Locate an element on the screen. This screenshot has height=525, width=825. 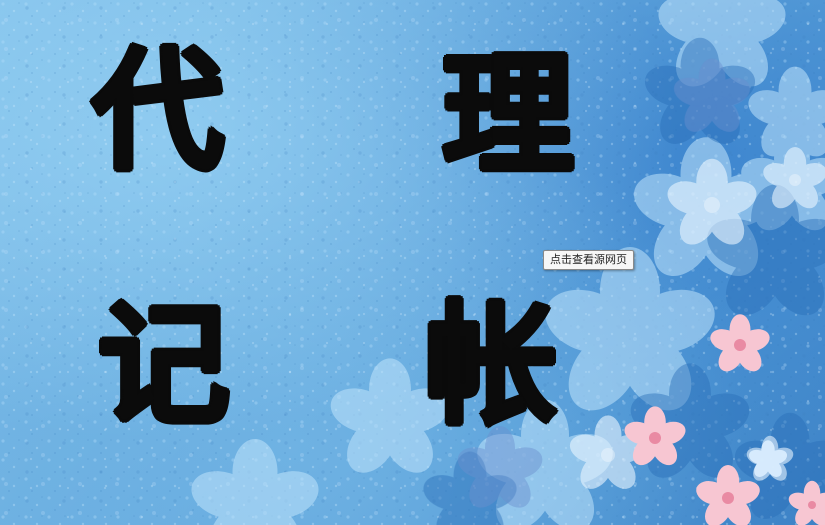
banner-char-top-left: 代 is located at coordinates (158, 111).